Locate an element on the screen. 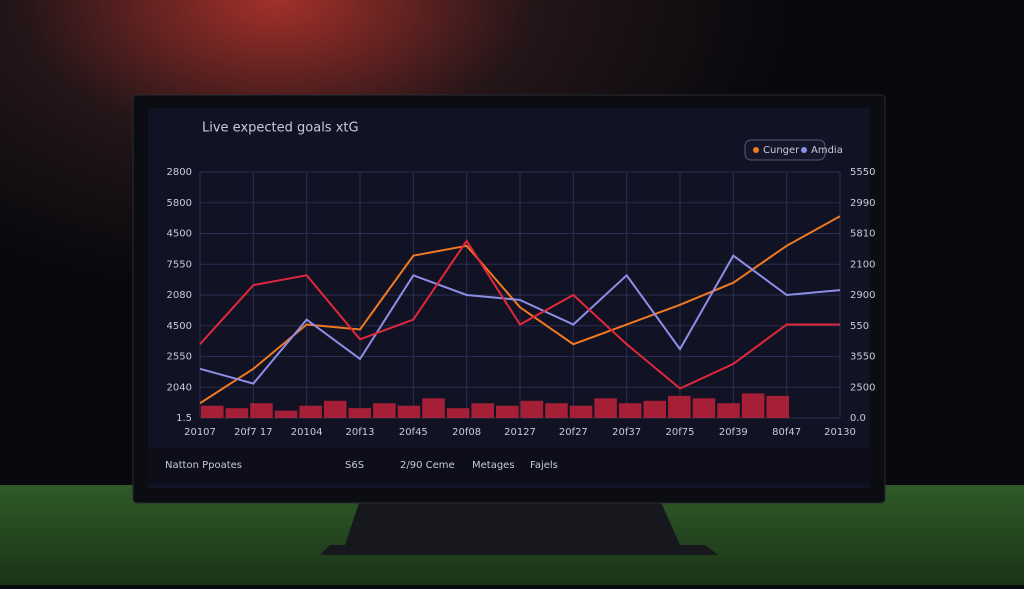 The height and width of the screenshot is (589, 1024). x-tick-label: 20104 is located at coordinates (307, 432).